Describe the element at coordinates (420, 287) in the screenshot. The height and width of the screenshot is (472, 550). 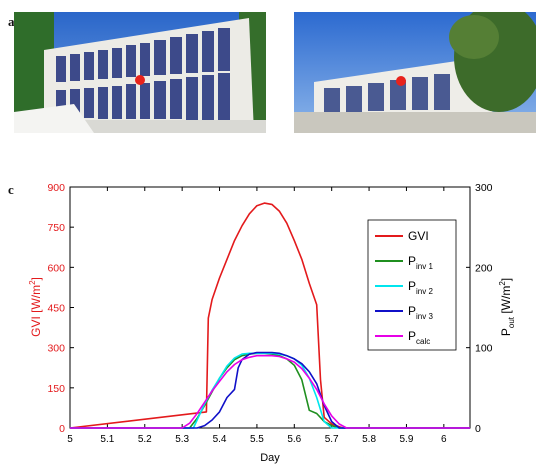
I see `legend-label-pinv2: Pinv 2` at that location.